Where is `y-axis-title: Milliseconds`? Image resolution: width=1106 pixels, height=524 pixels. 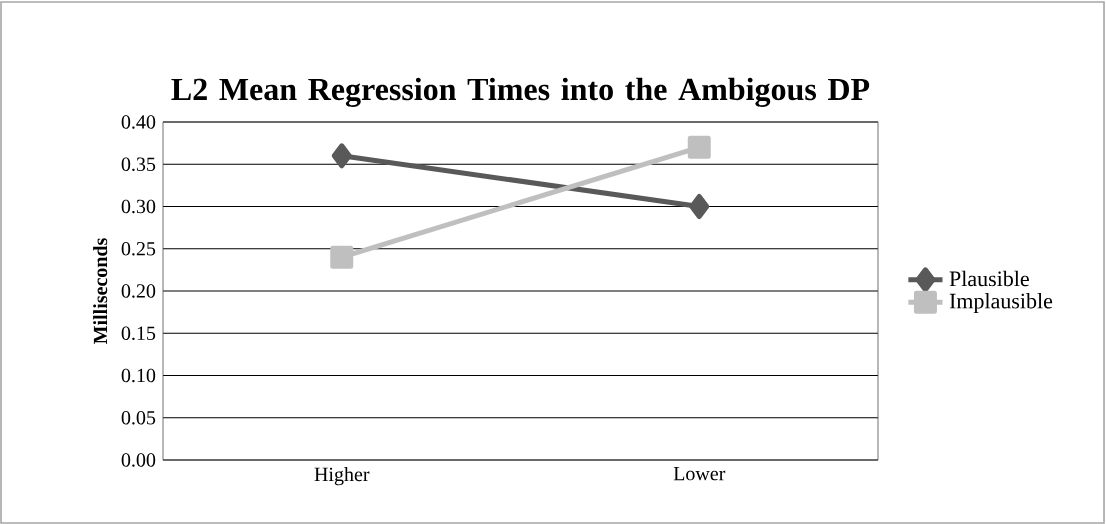 y-axis-title: Milliseconds is located at coordinates (100, 291).